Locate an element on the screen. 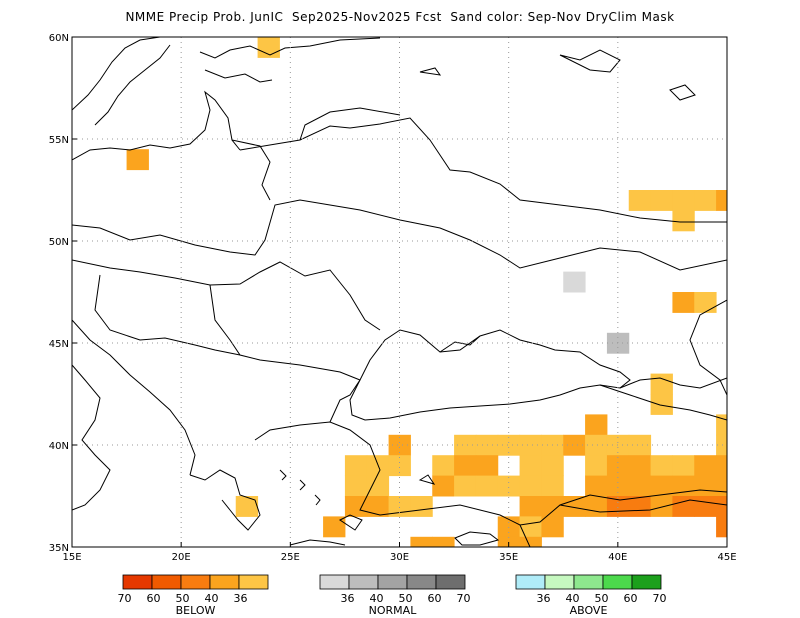 Image resolution: width=800 pixels, height=618 pixels. lon-tick-label: 40E is located at coordinates (617, 557).